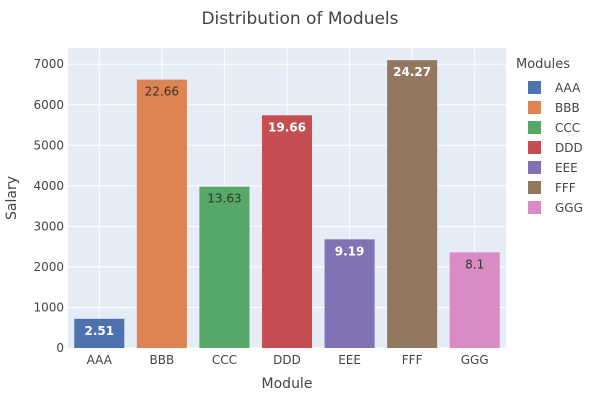 The height and width of the screenshot is (400, 600). Describe the element at coordinates (287, 384) in the screenshot. I see `x-axis-title: Module` at that location.